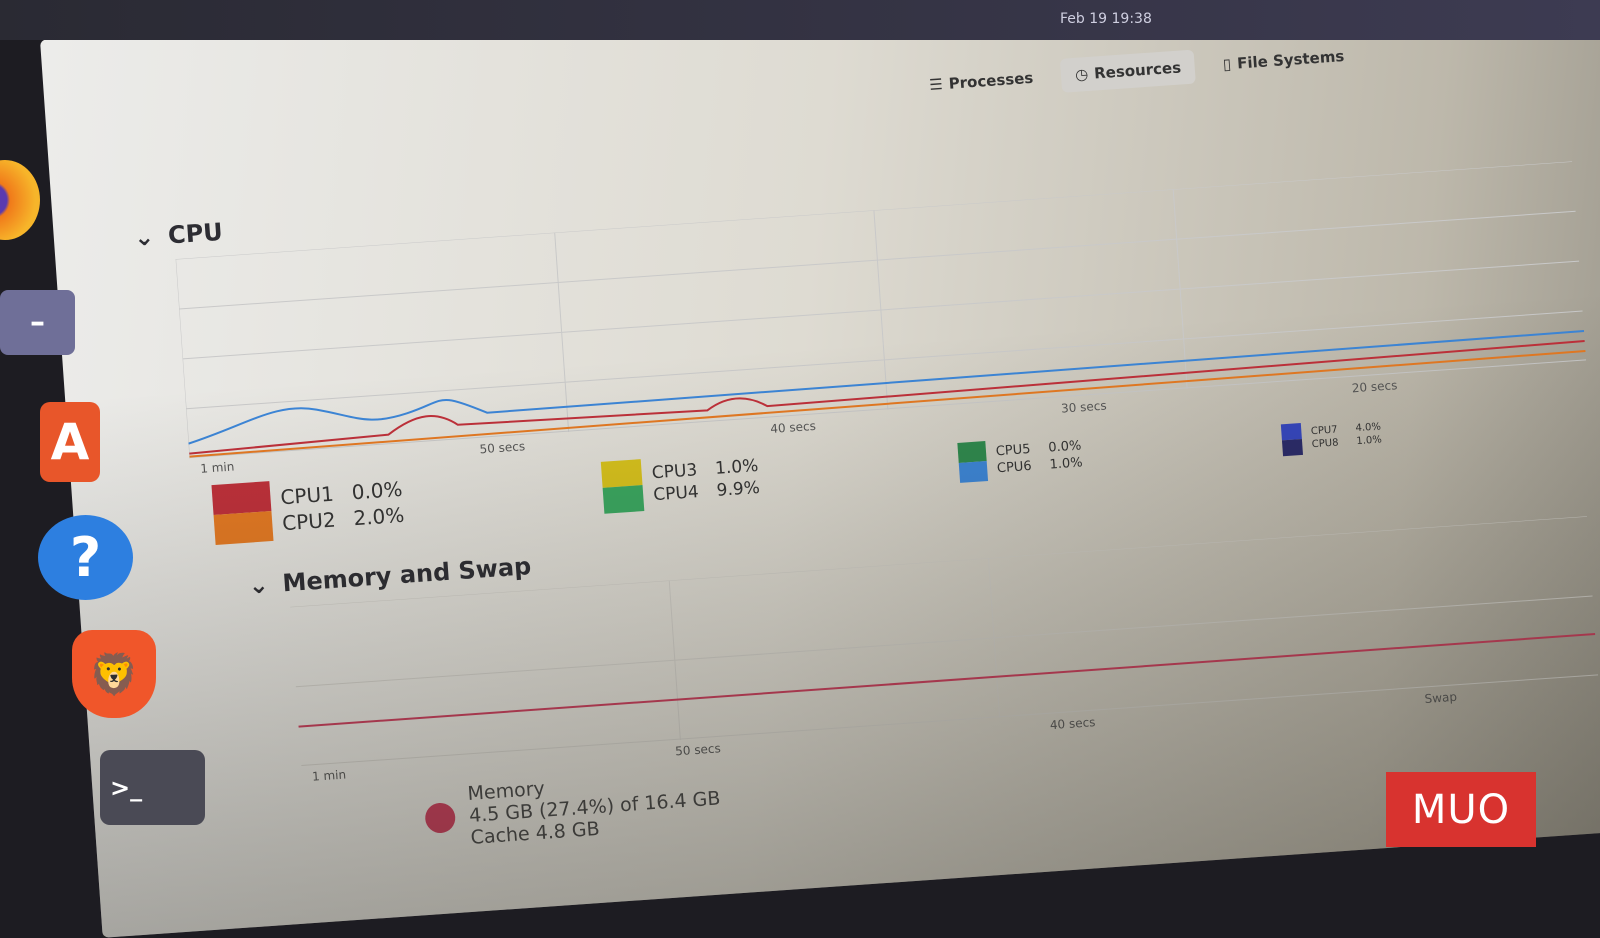 The height and width of the screenshot is (938, 1600). Describe the element at coordinates (1081, 74) in the screenshot. I see `gauge-icon: ◷` at that location.